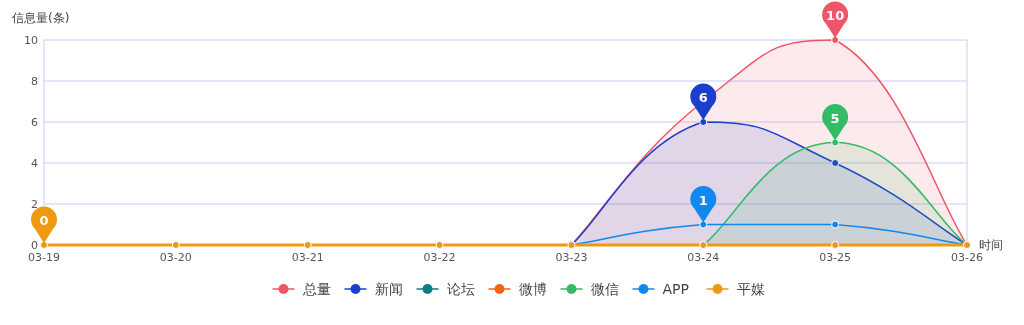 Image resolution: width=1024 pixels, height=325 pixels. I want to click on y-tick-label: 10, so click(31, 40).